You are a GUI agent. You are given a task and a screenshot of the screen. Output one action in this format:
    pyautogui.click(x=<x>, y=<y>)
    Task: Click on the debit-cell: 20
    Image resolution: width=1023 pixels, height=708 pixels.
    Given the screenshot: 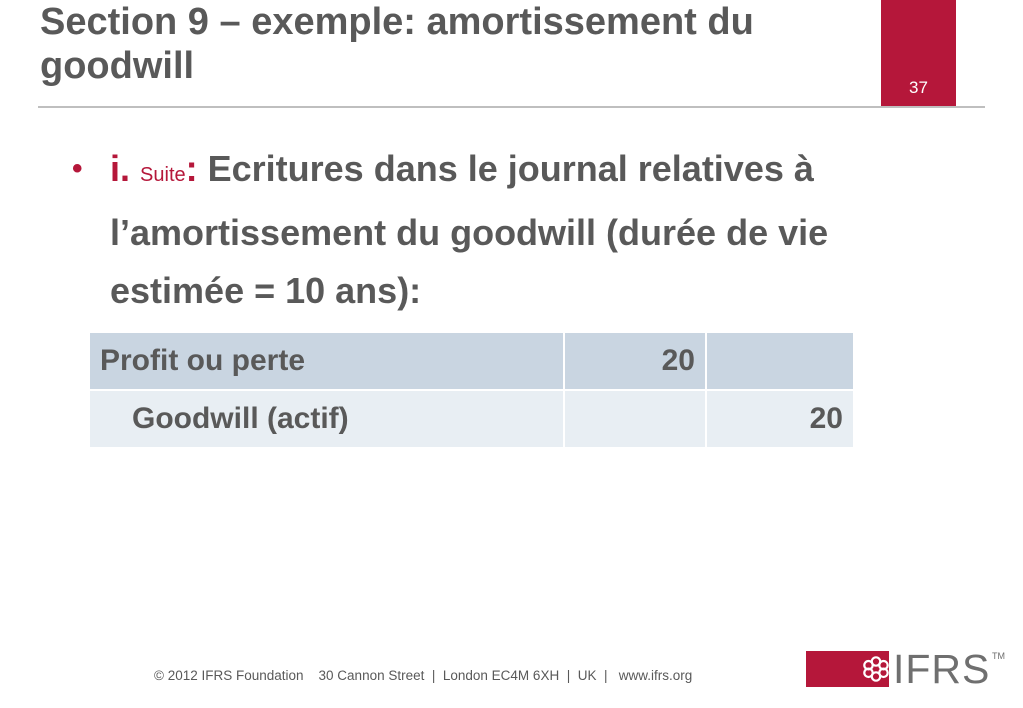 What is the action you would take?
    pyautogui.click(x=635, y=361)
    